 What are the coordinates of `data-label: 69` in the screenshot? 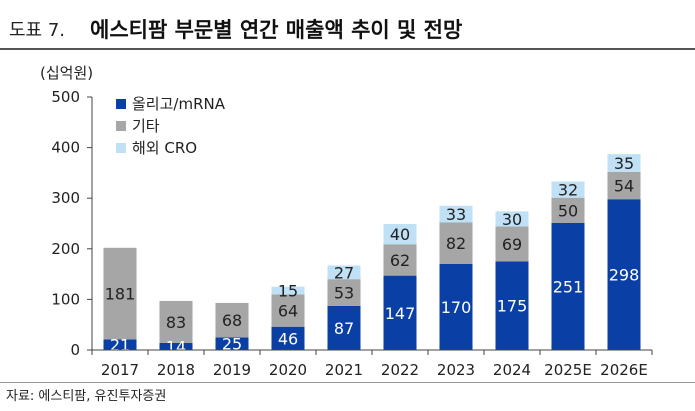 It's located at (512, 244).